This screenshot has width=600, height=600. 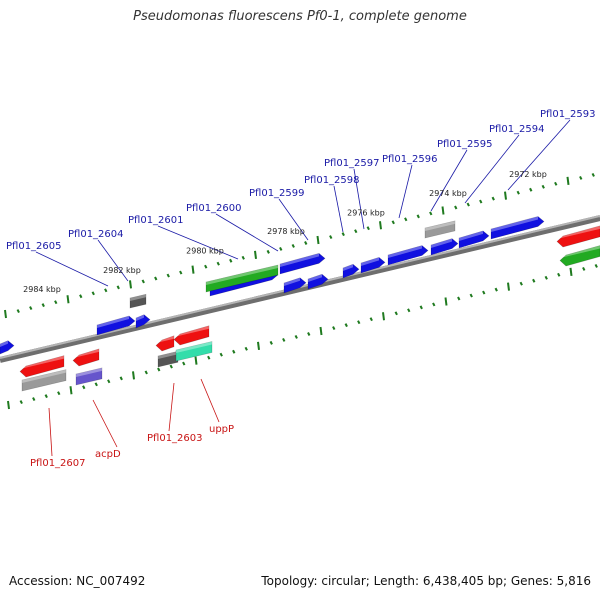 What do you see at coordinates (205, 250) in the screenshot?
I see `kbp-label: 2980 kbp` at bounding box center [205, 250].